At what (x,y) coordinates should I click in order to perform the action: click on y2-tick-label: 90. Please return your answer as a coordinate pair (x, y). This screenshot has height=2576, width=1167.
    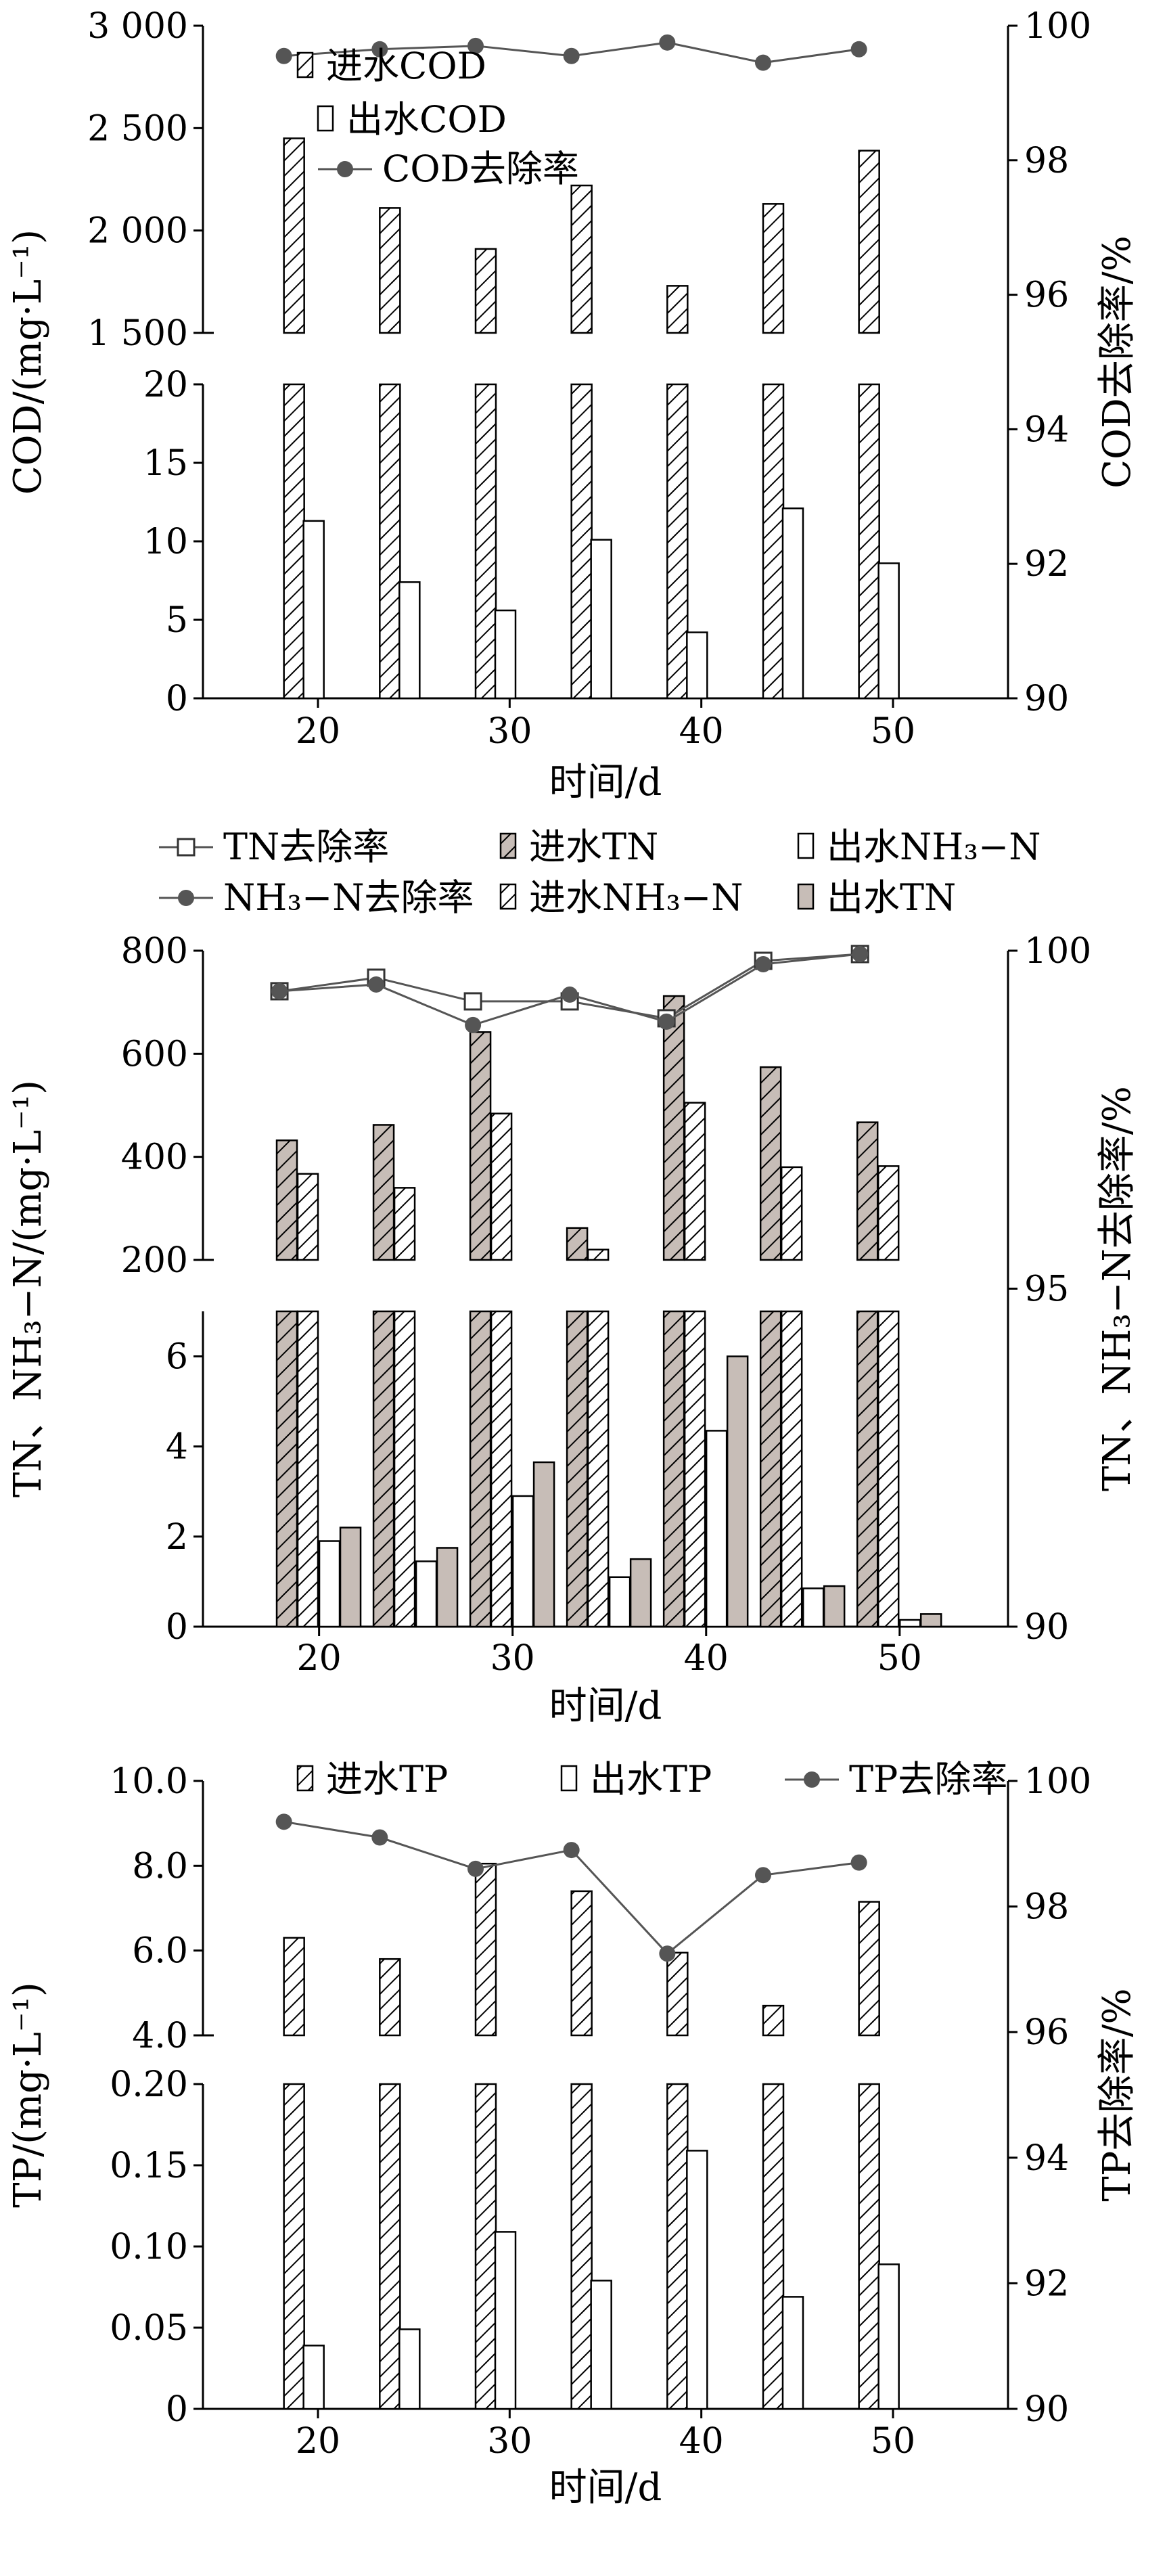
    Looking at the image, I should click on (1046, 2409).